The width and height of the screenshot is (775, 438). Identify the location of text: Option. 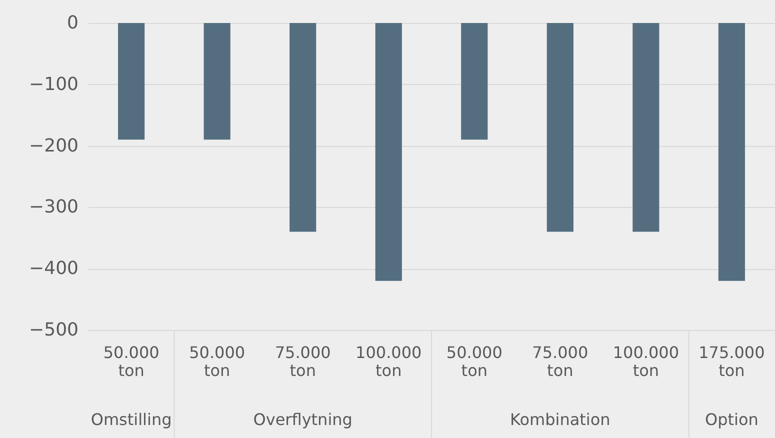
(731, 419).